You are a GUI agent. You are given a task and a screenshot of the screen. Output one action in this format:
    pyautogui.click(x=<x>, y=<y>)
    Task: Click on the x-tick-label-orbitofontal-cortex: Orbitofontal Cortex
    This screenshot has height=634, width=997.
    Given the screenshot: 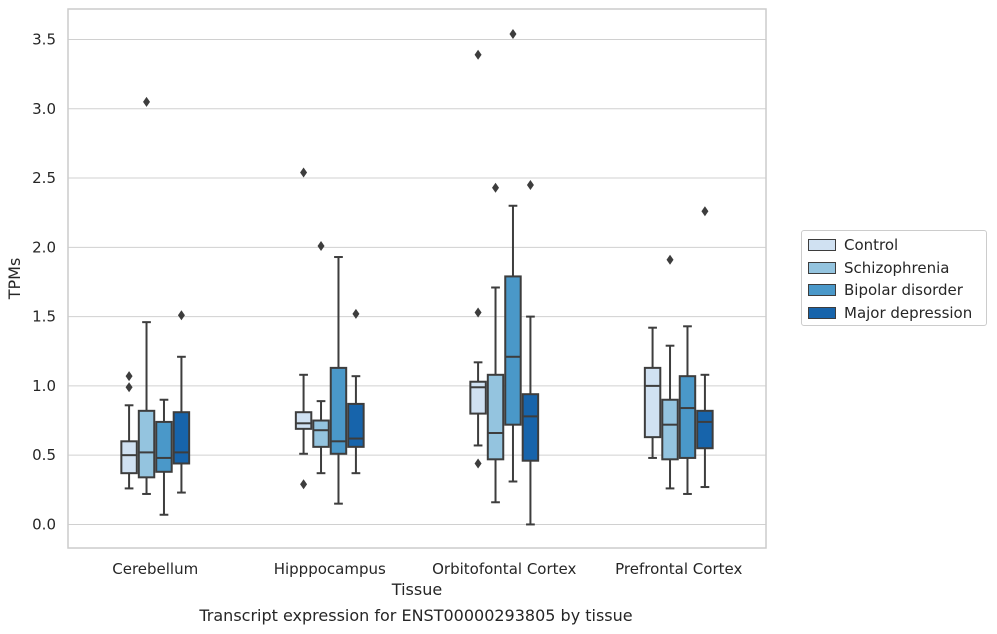 What is the action you would take?
    pyautogui.click(x=504, y=569)
    